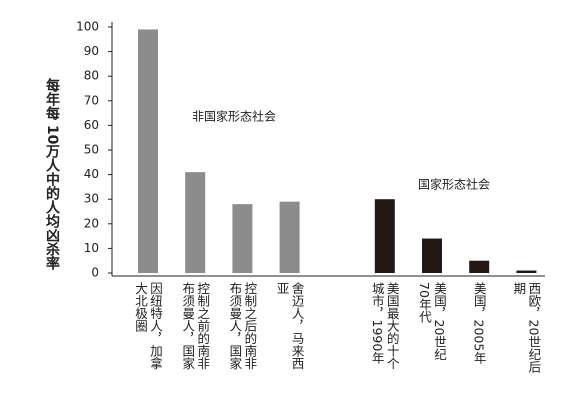 The width and height of the screenshot is (566, 408). I want to click on x-tick-label: 美国，20世纪70年代, so click(432, 321).